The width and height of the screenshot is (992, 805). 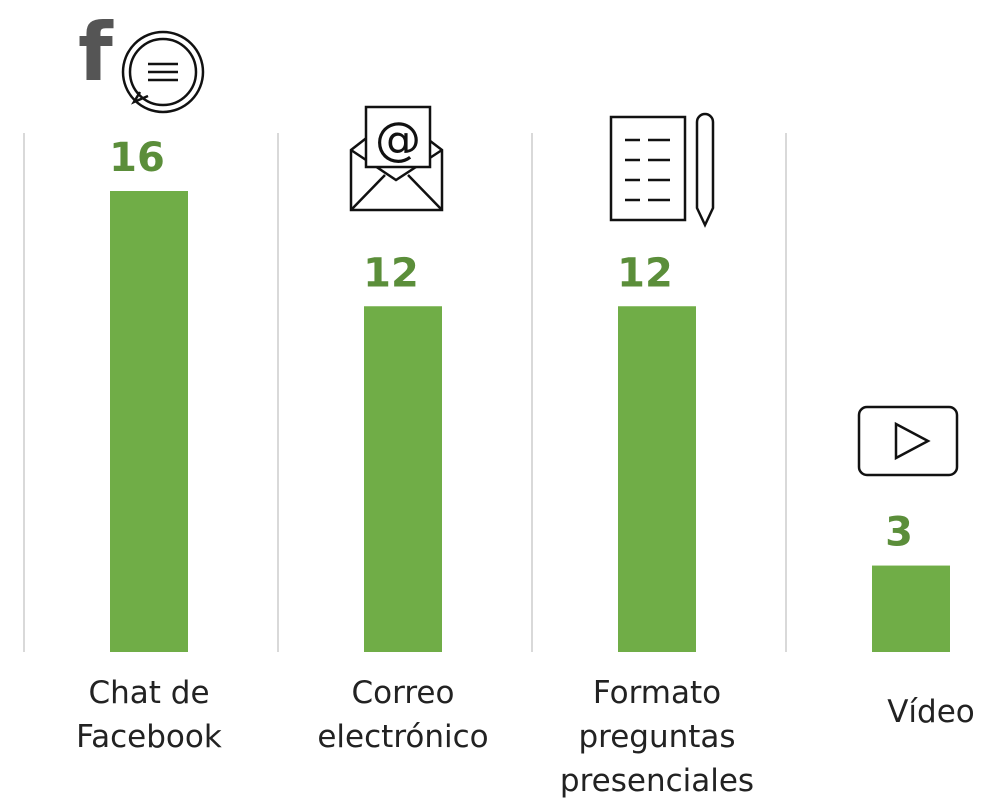 What do you see at coordinates (662, 170) in the screenshot?
I see `form-icon` at bounding box center [662, 170].